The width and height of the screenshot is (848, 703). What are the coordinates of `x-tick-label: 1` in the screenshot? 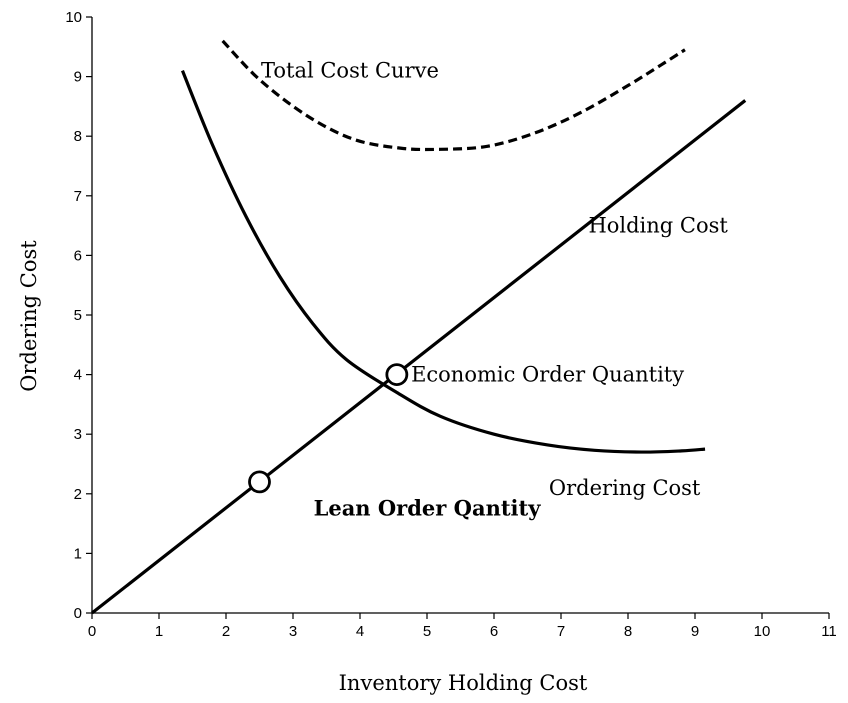 It's located at (159, 631).